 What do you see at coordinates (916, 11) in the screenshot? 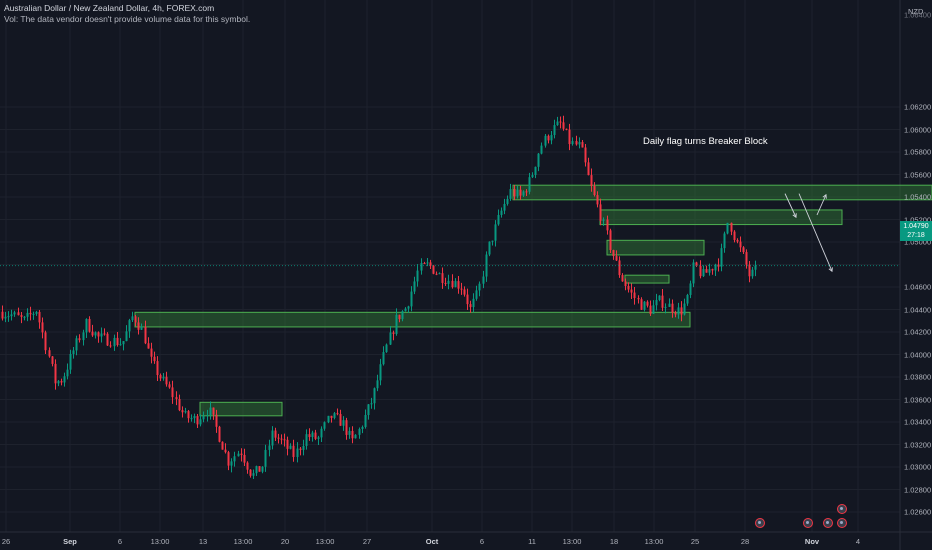
I see `currency-label: NZD` at bounding box center [916, 11].